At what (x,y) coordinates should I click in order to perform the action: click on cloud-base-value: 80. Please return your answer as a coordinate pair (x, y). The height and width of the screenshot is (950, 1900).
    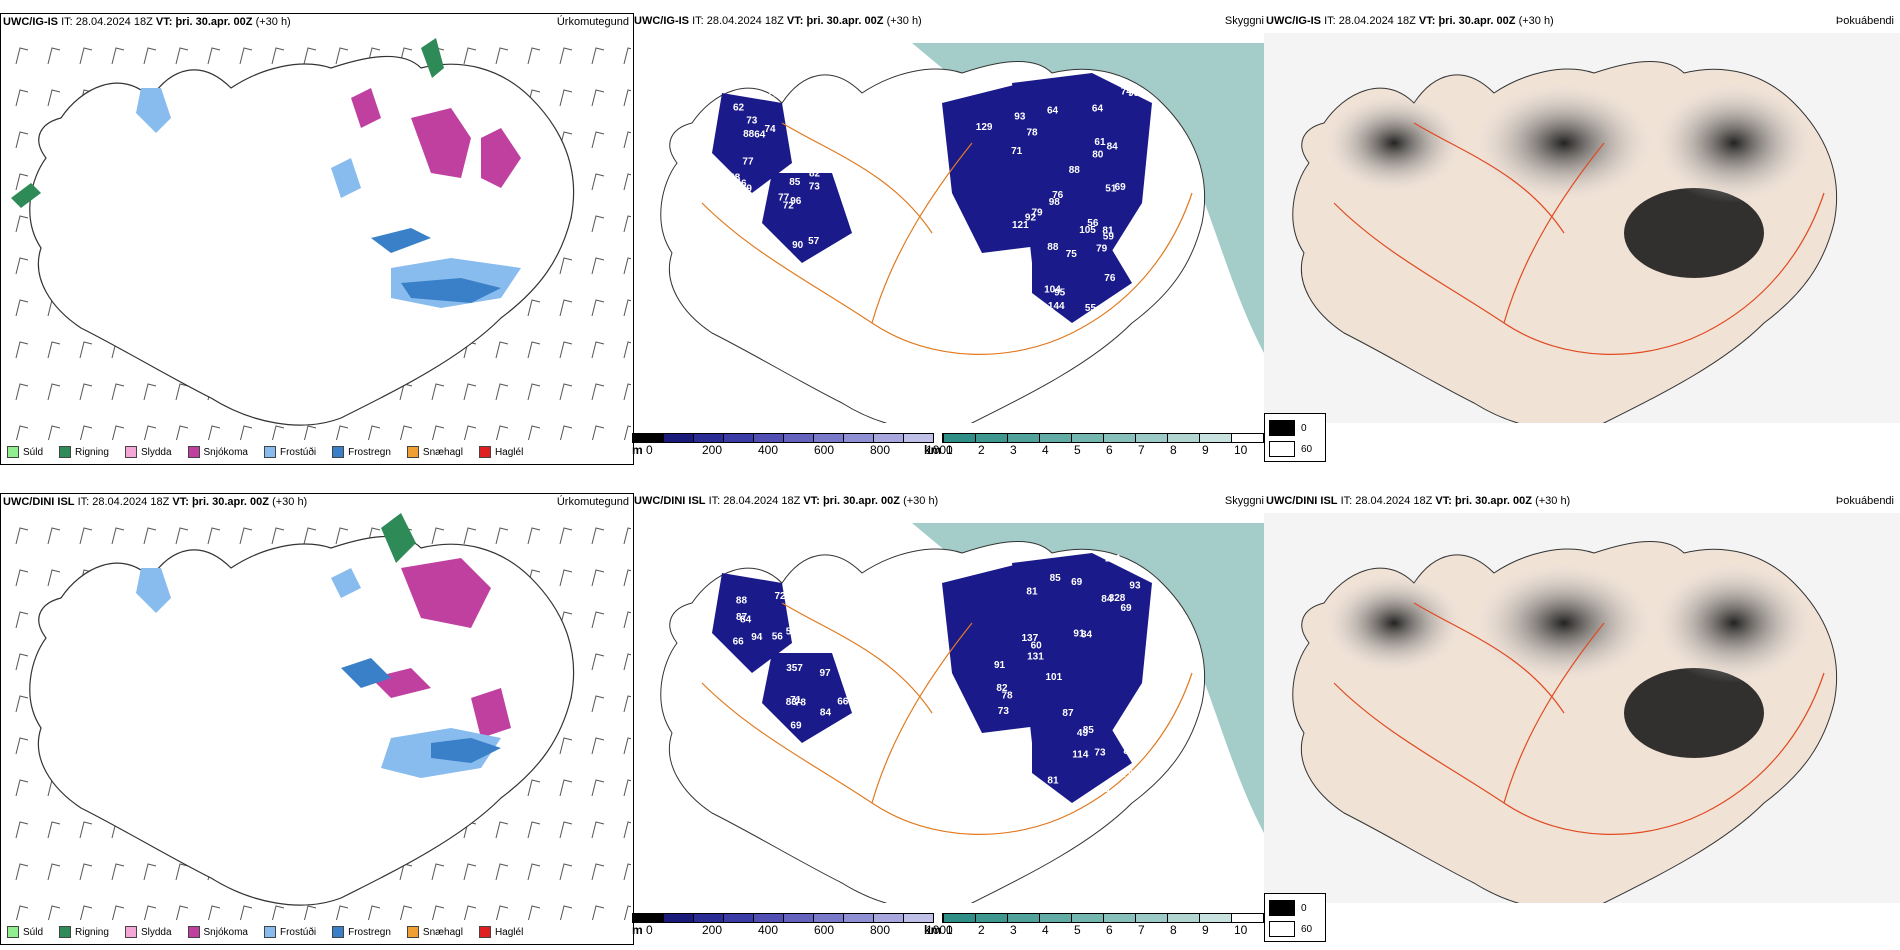
    Looking at the image, I should click on (1098, 155).